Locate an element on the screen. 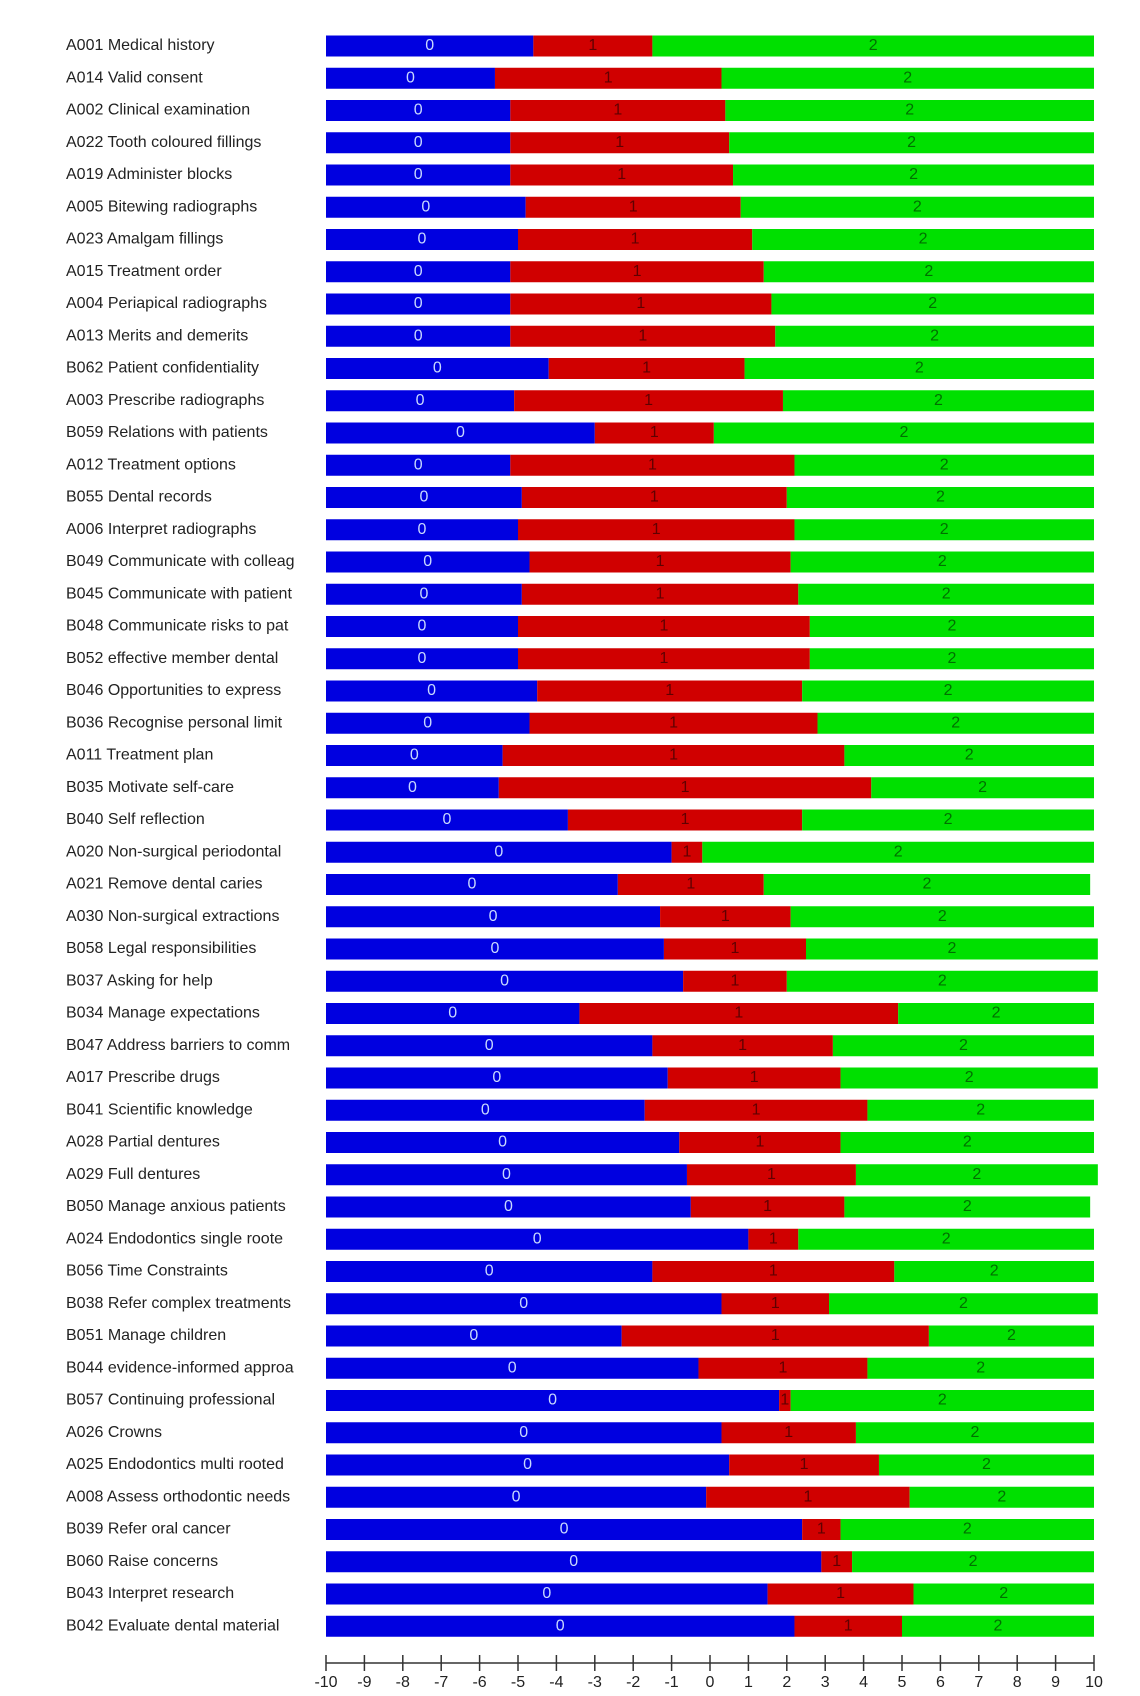 The image size is (1140, 1696). x-tick-label: 10 is located at coordinates (1094, 1682).